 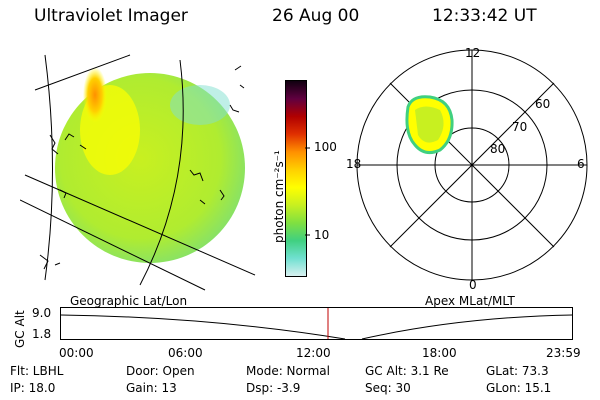 What do you see at coordinates (473, 285) in the screenshot?
I see `mlt-label-0: 0` at bounding box center [473, 285].